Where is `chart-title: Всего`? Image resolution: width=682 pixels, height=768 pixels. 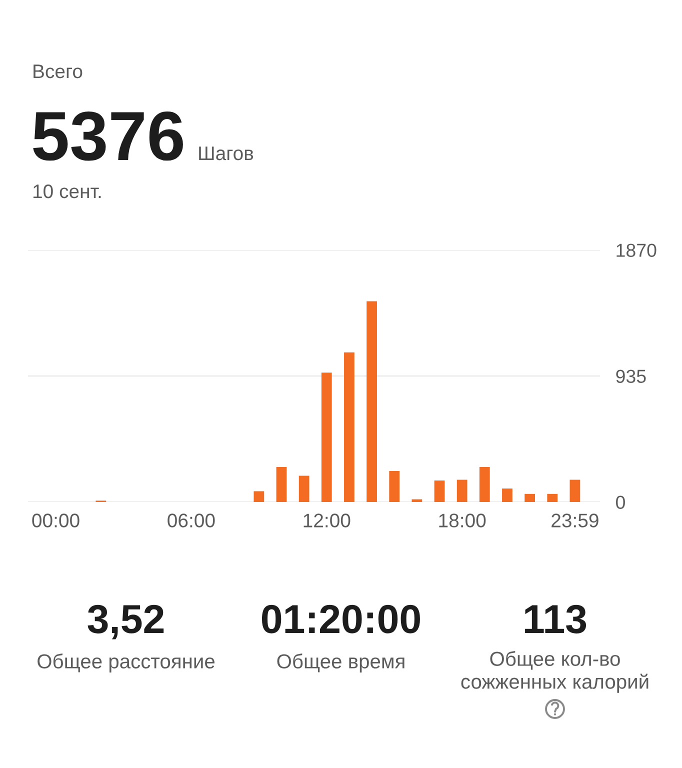 chart-title: Всего is located at coordinates (58, 71).